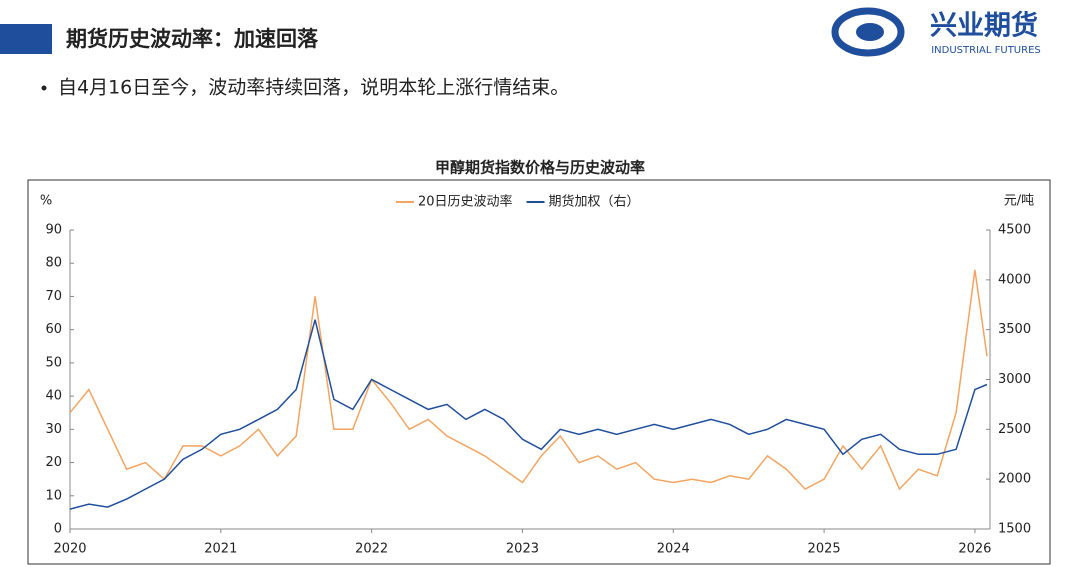 This screenshot has width=1080, height=580. I want to click on x-tick-label: 2025, so click(824, 549).